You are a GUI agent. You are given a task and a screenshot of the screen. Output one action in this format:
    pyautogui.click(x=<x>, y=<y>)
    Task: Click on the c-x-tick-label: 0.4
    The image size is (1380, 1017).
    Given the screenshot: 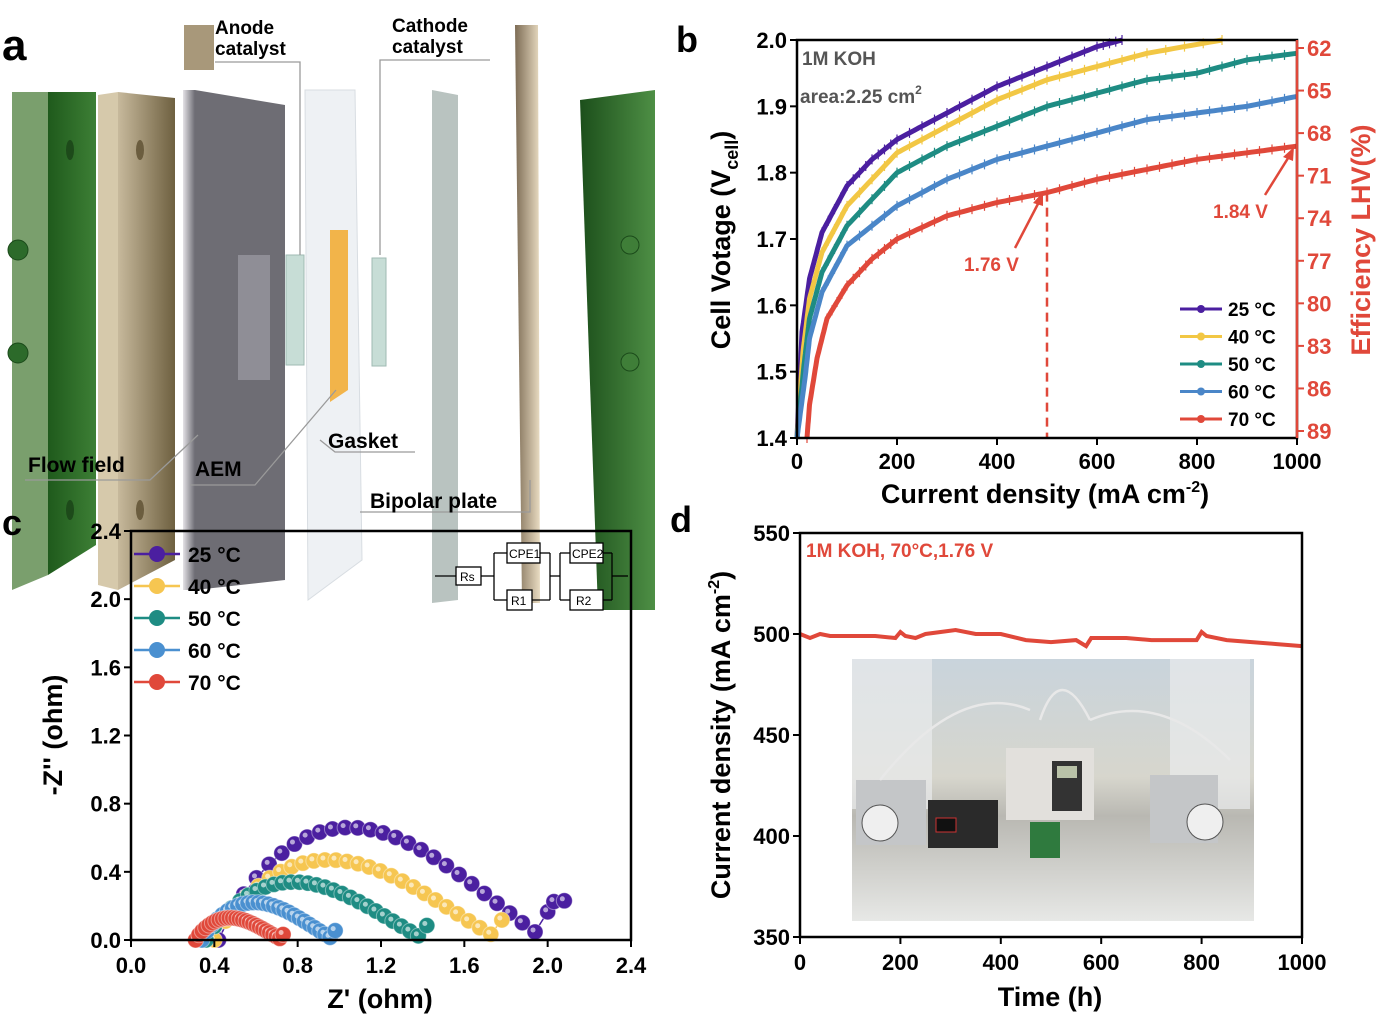 What is the action you would take?
    pyautogui.click(x=214, y=965)
    